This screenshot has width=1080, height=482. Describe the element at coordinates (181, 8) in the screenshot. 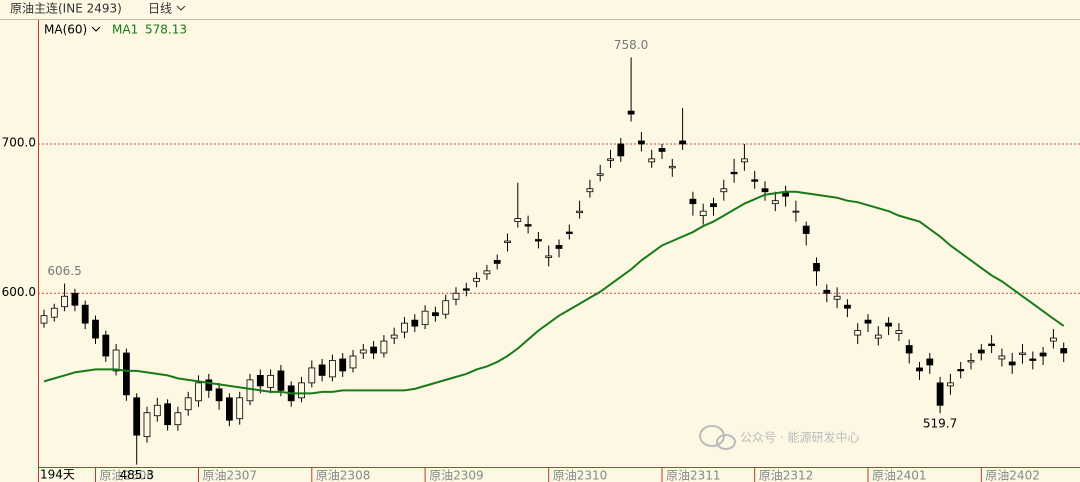

I see `period-caret` at that location.